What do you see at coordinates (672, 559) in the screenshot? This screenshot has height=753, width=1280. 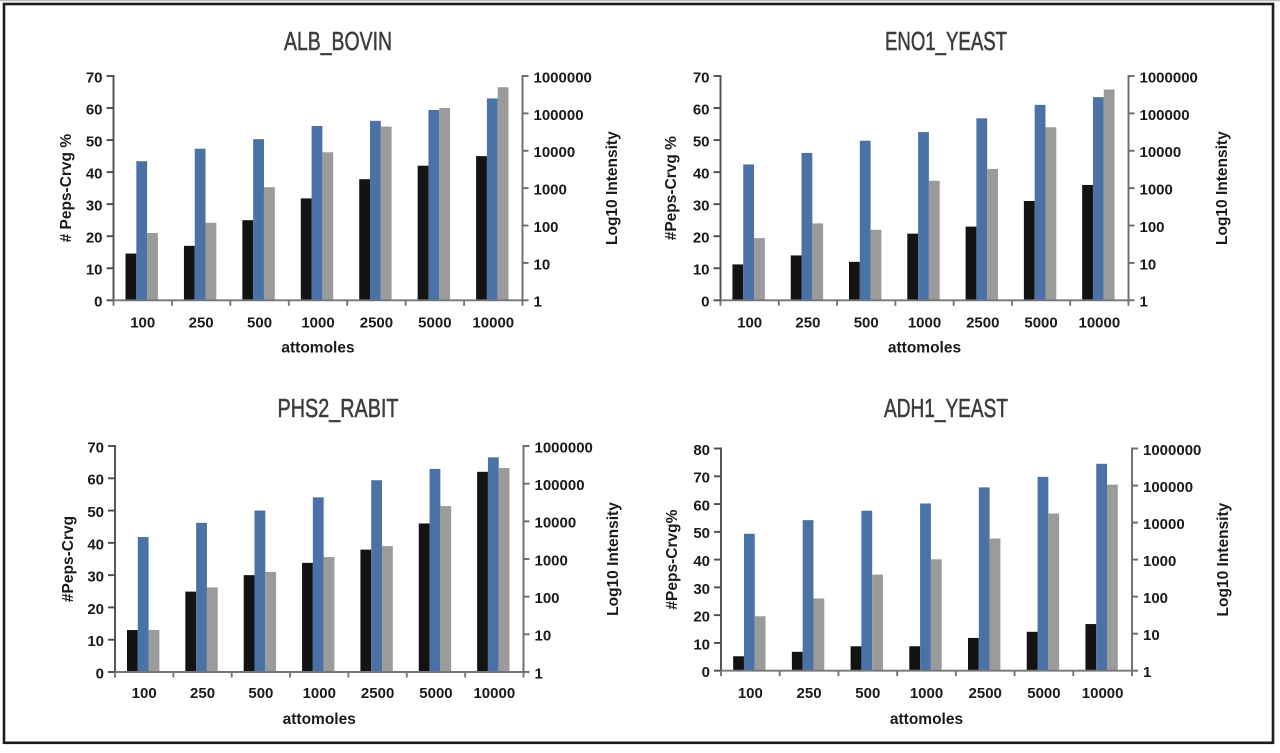 I see `svg-text: #Peps-Crvg%` at bounding box center [672, 559].